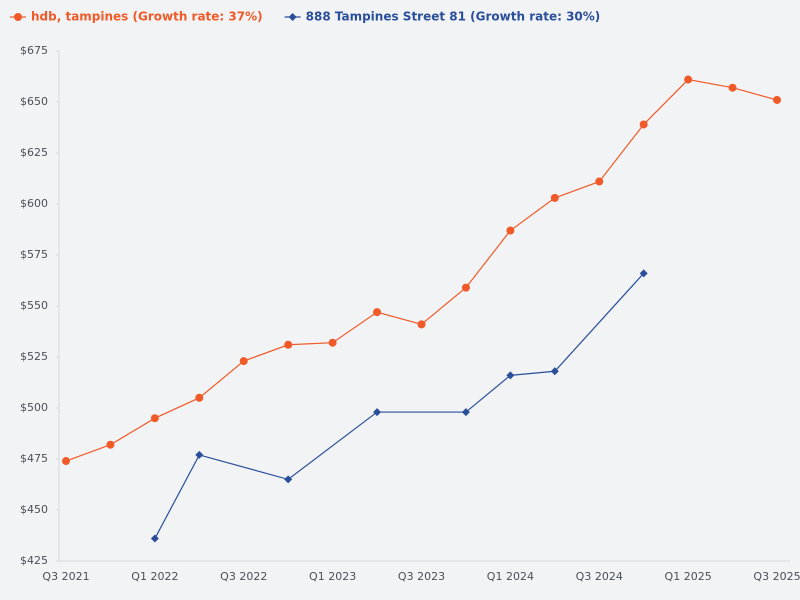 Image resolution: width=800 pixels, height=600 pixels. What do you see at coordinates (34, 203) in the screenshot?
I see `y-tick-label: $600` at bounding box center [34, 203].